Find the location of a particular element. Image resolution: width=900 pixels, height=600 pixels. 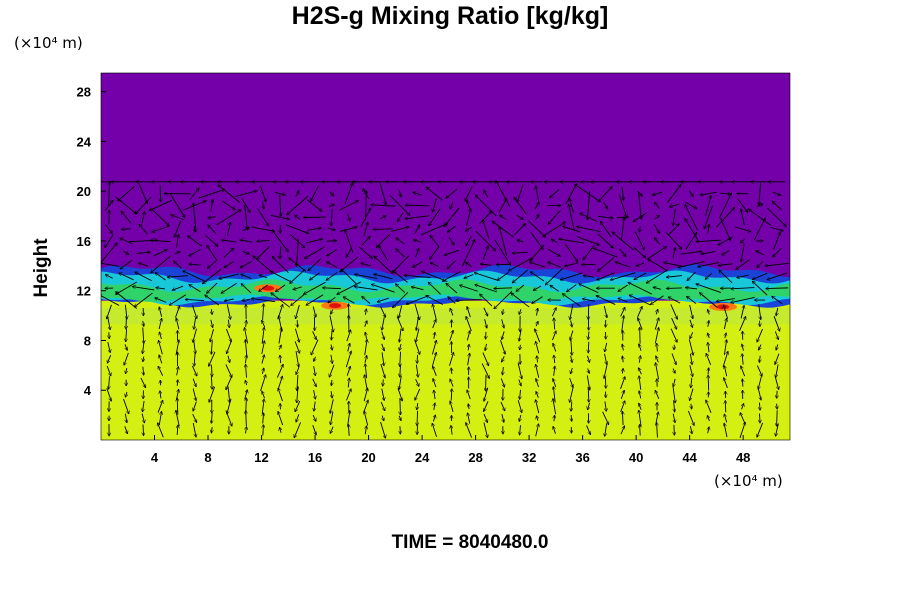

x-tick-label: 4 is located at coordinates (155, 457).